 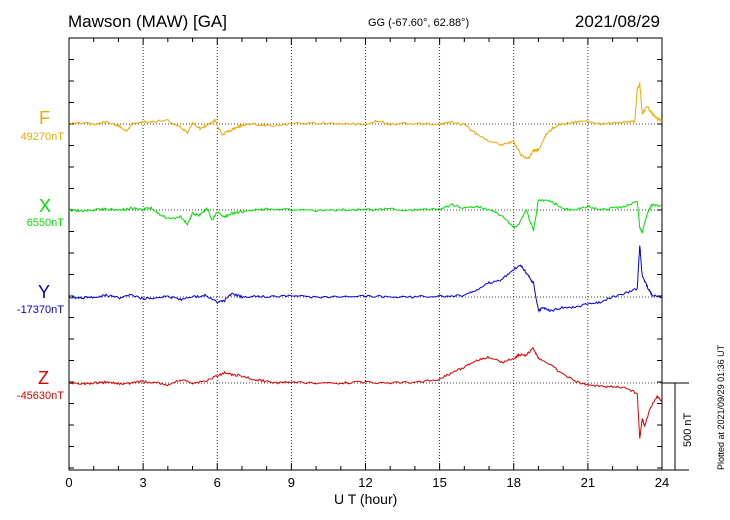 I want to click on channel-letter-y: Y, so click(x=44, y=292).